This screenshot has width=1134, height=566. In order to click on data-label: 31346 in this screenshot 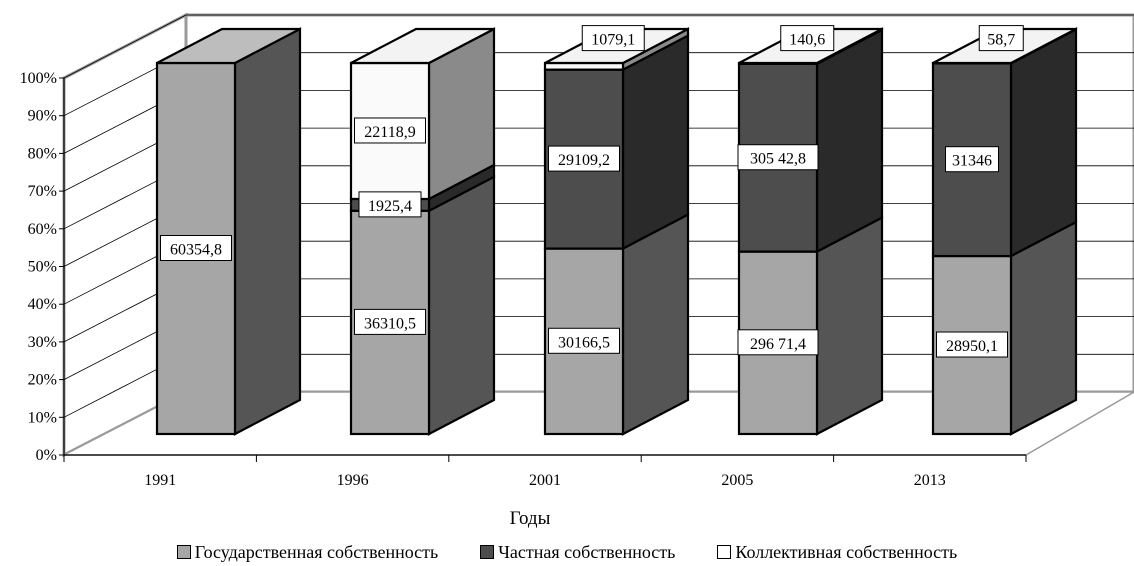, I will do `click(972, 161)`.